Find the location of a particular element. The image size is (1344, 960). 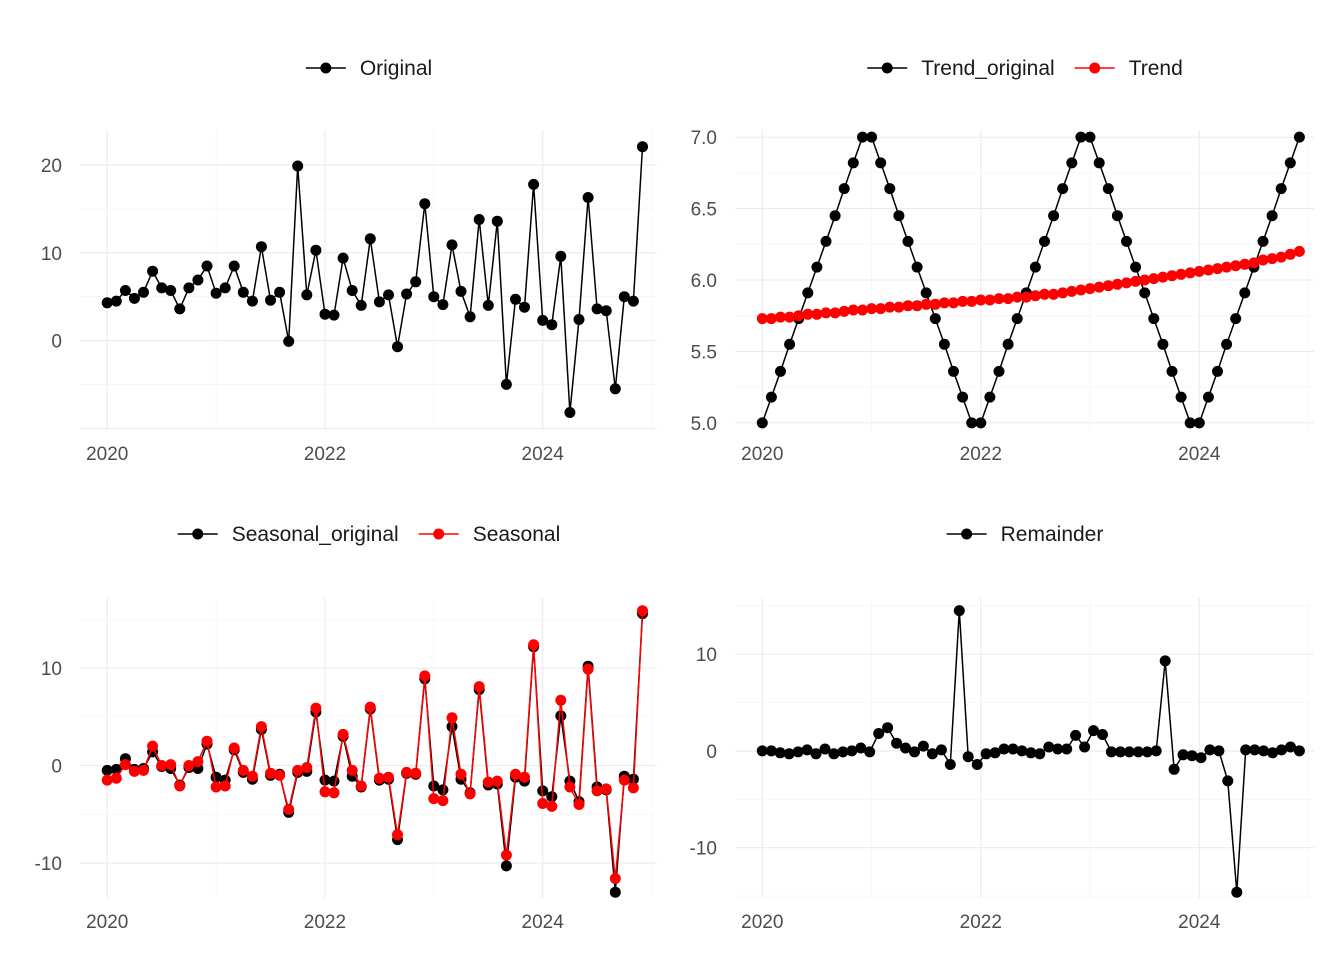

y-tick-label: 7.0 is located at coordinates (704, 138).